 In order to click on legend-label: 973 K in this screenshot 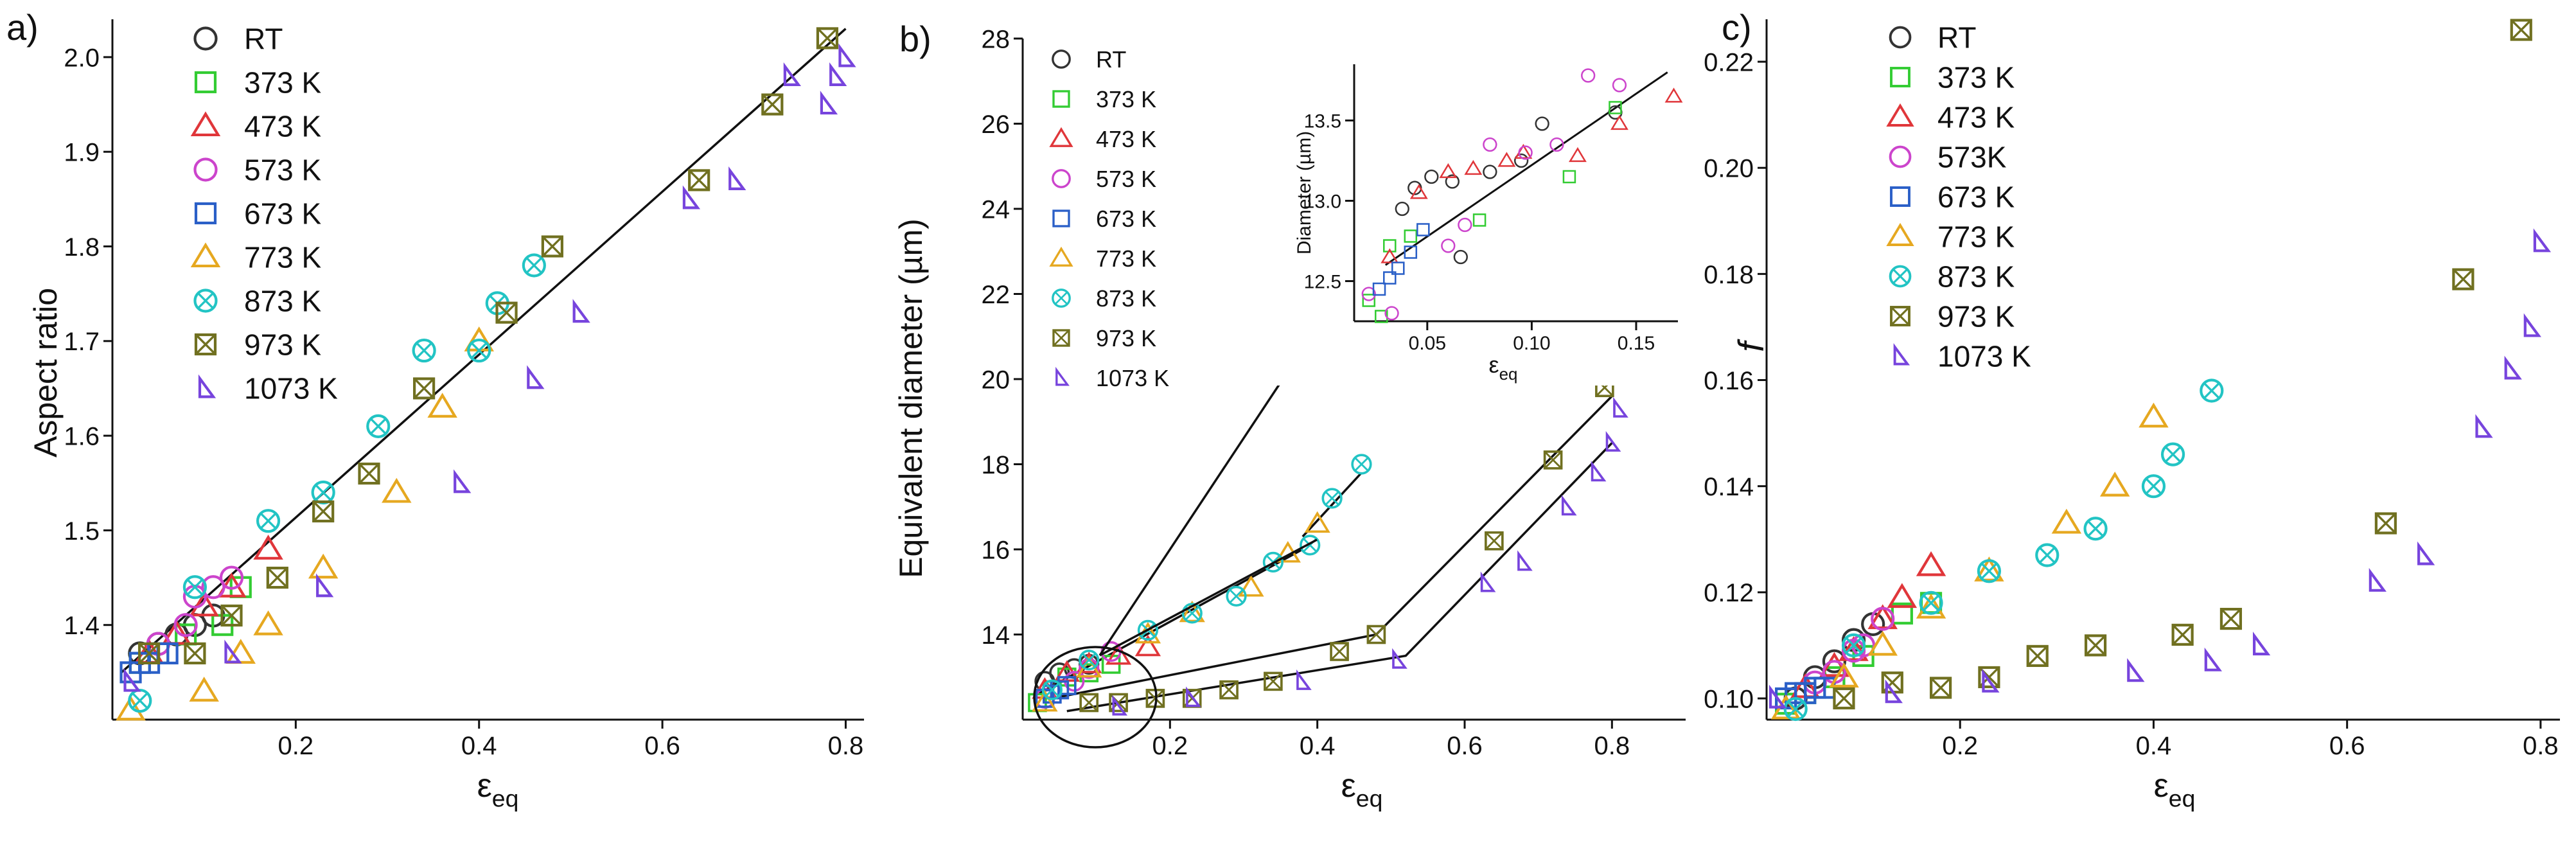, I will do `click(1126, 338)`.